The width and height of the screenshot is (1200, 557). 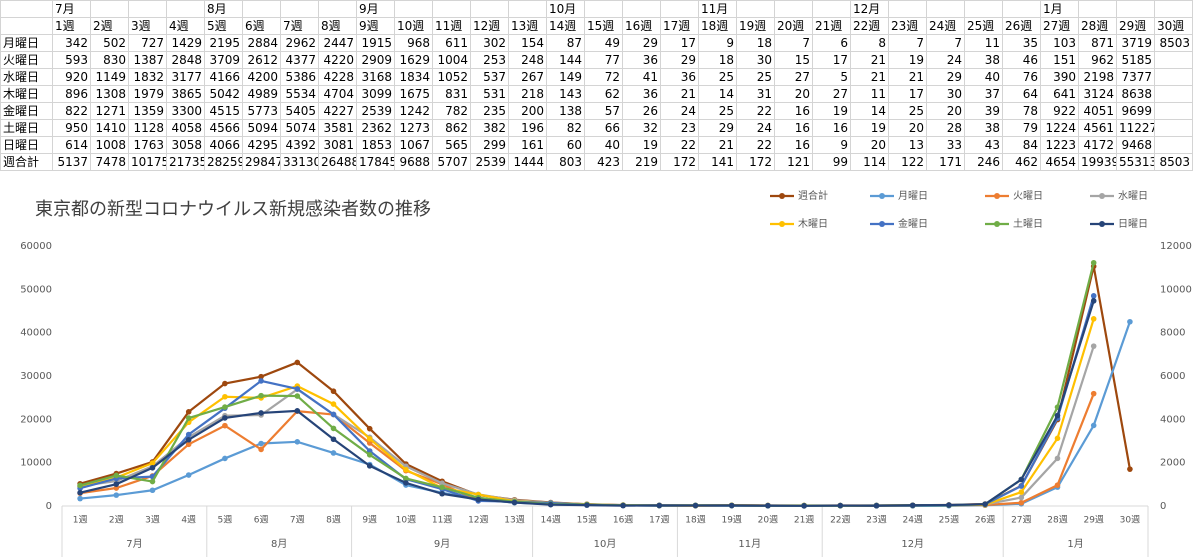 I want to click on y-tick-label: 40000, so click(x=36, y=333).